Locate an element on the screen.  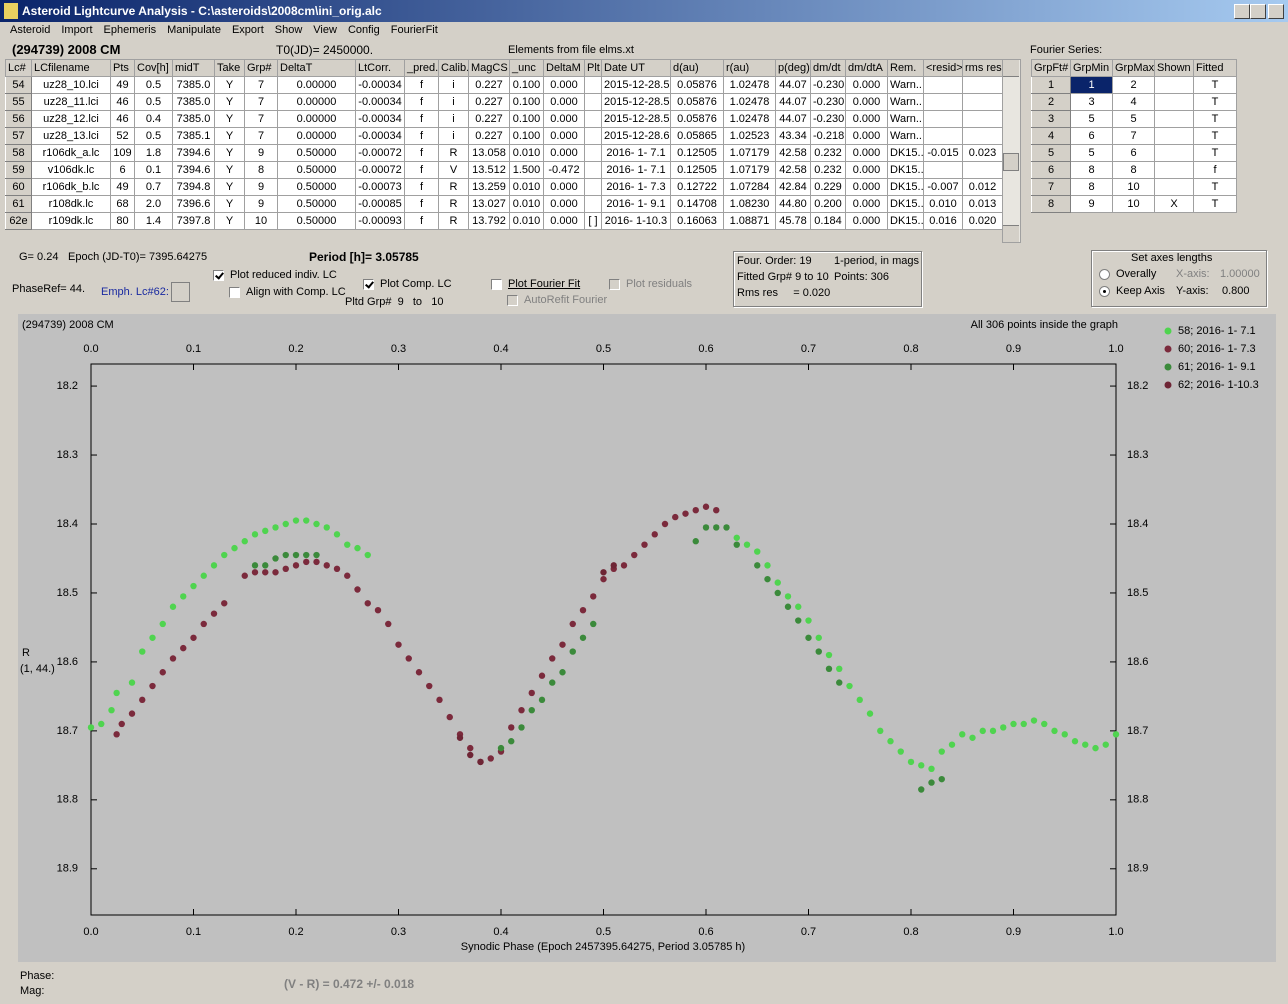
column-header: GrpMax is located at coordinates (1133, 68).